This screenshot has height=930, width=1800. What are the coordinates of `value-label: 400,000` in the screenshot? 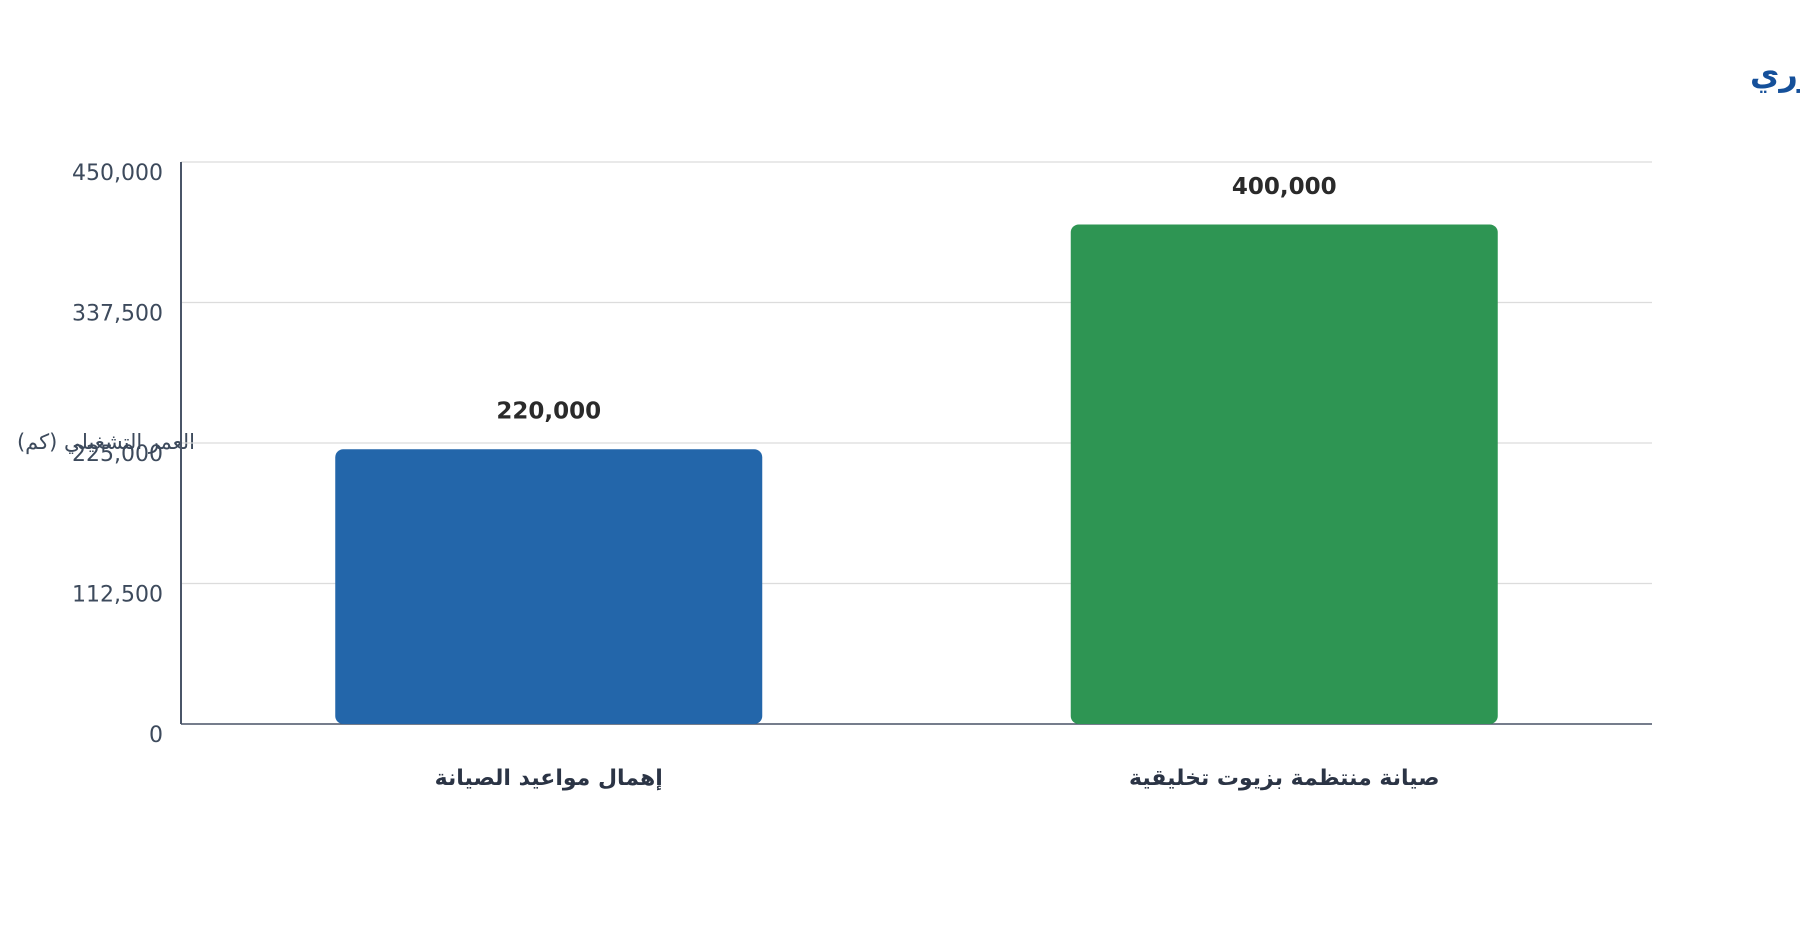 It's located at (1284, 187).